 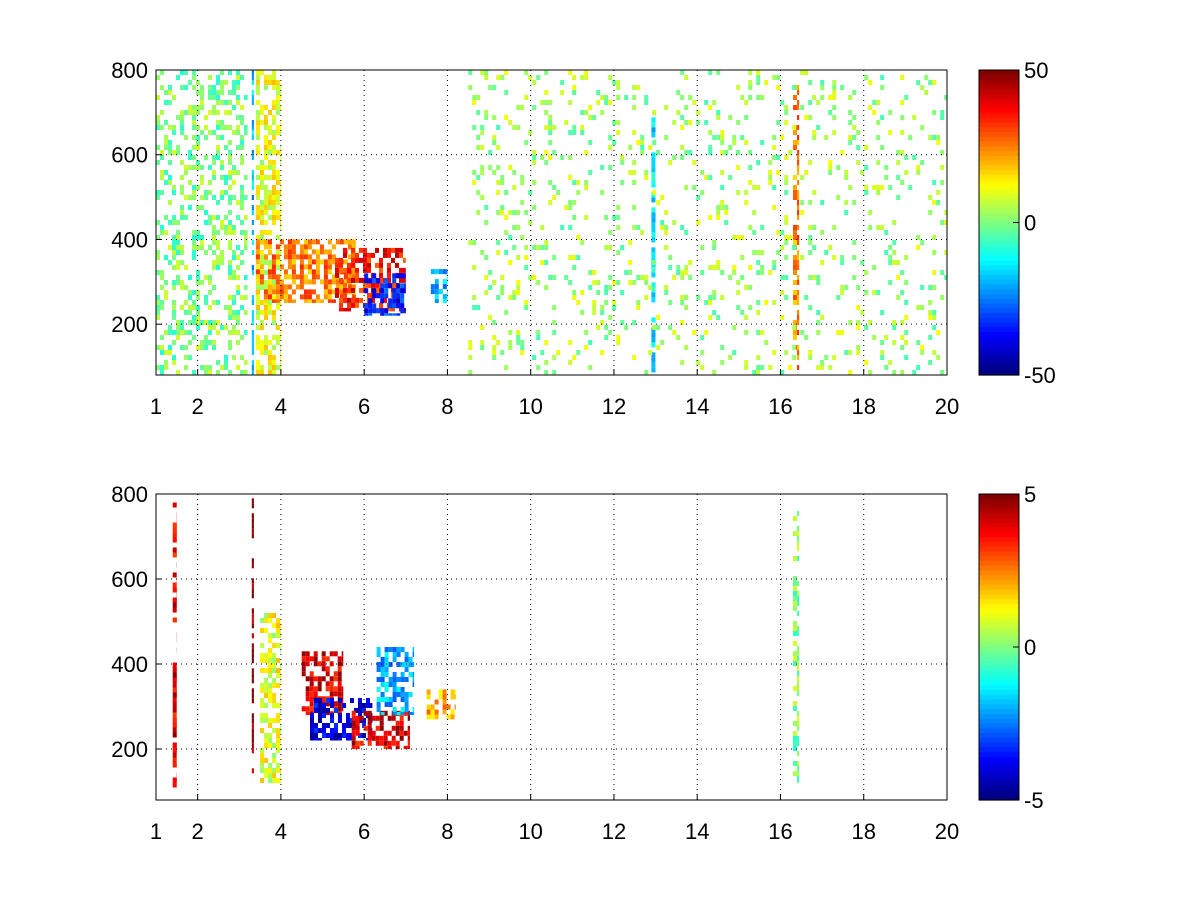 I want to click on y-tick-label: 200, so click(x=129, y=324).